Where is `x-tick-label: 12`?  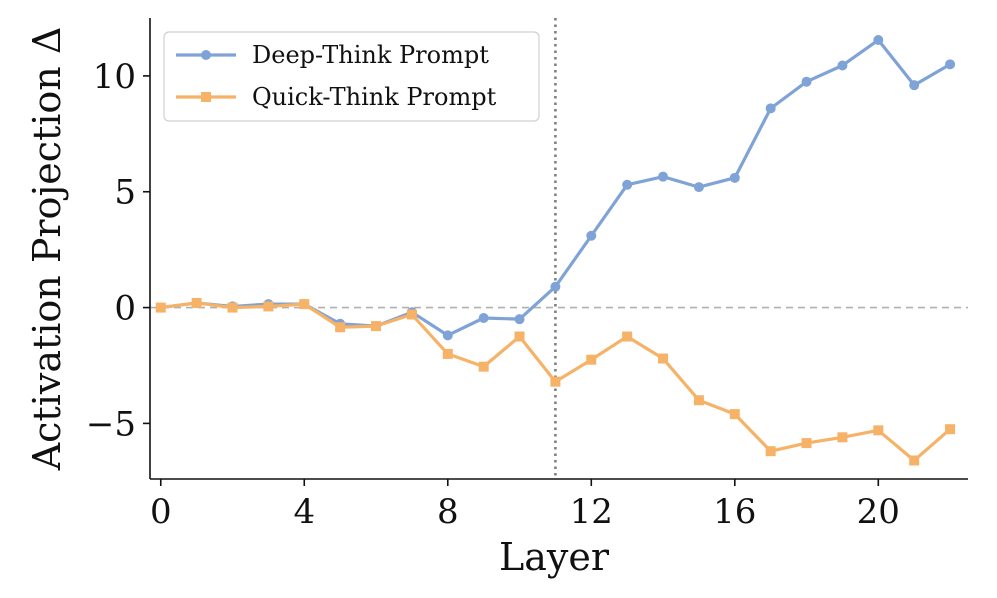
x-tick-label: 12 is located at coordinates (591, 512).